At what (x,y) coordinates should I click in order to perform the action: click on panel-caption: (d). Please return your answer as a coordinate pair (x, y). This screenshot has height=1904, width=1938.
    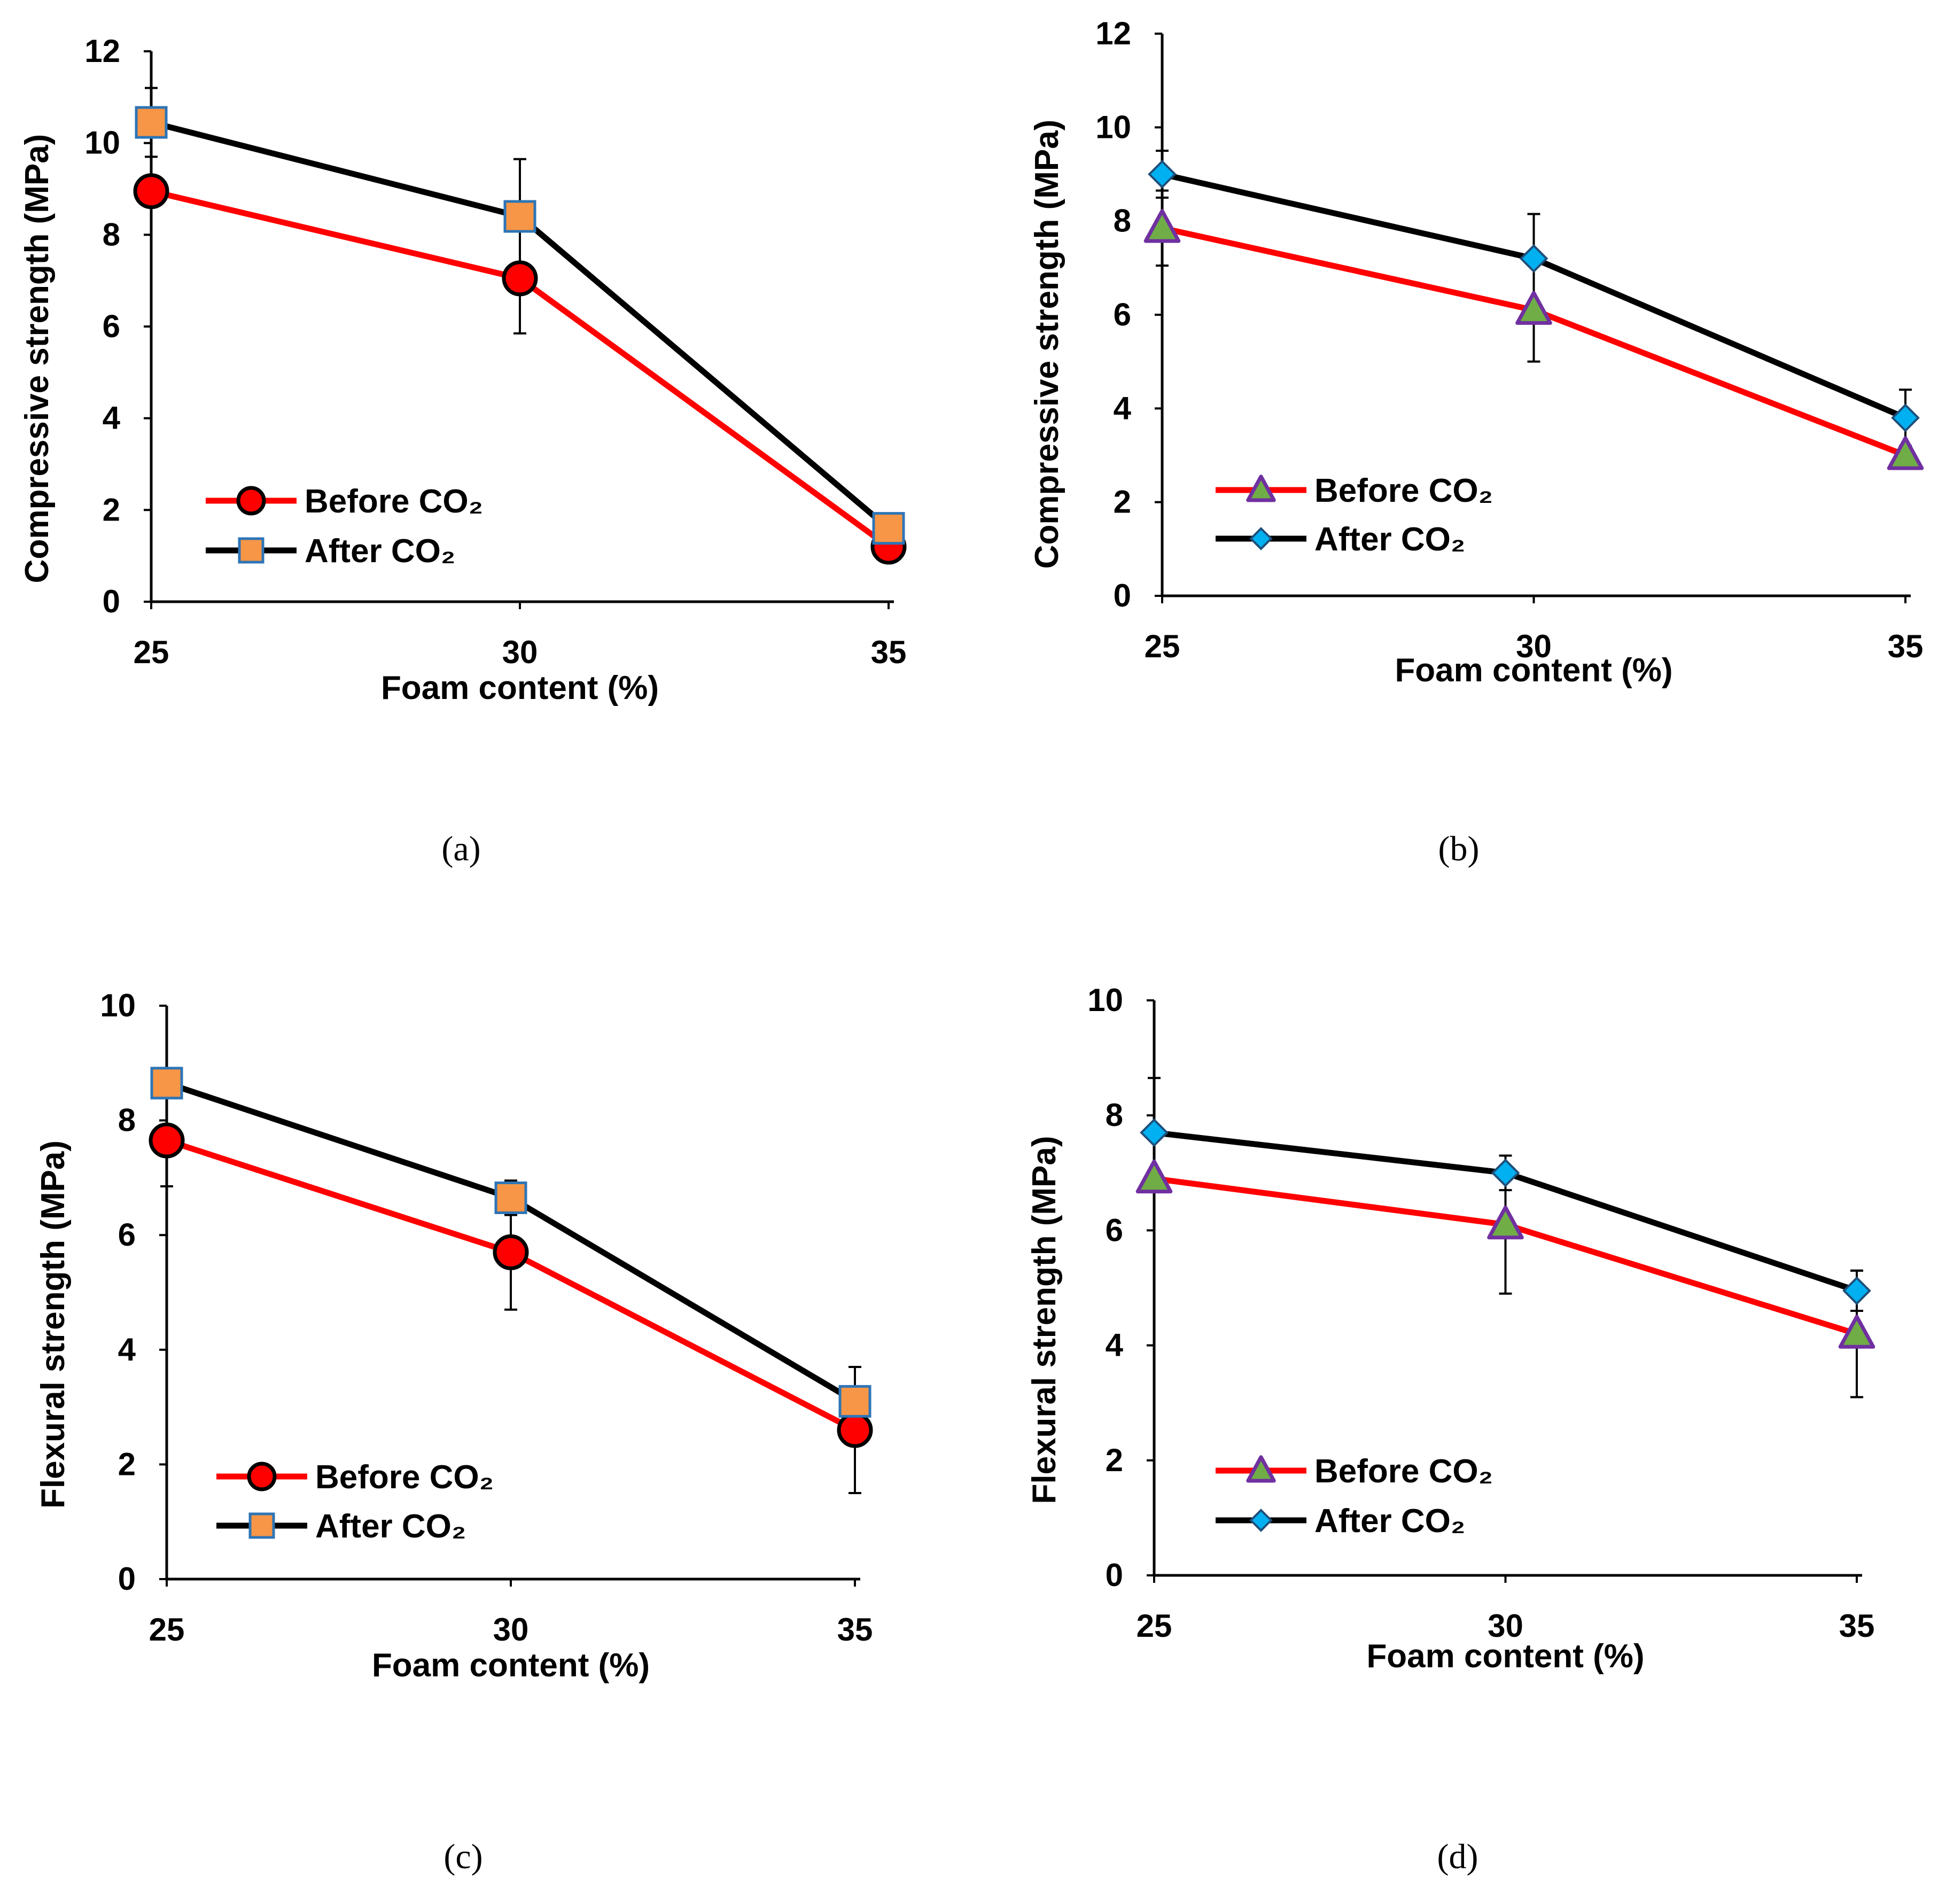
    Looking at the image, I should click on (1458, 1856).